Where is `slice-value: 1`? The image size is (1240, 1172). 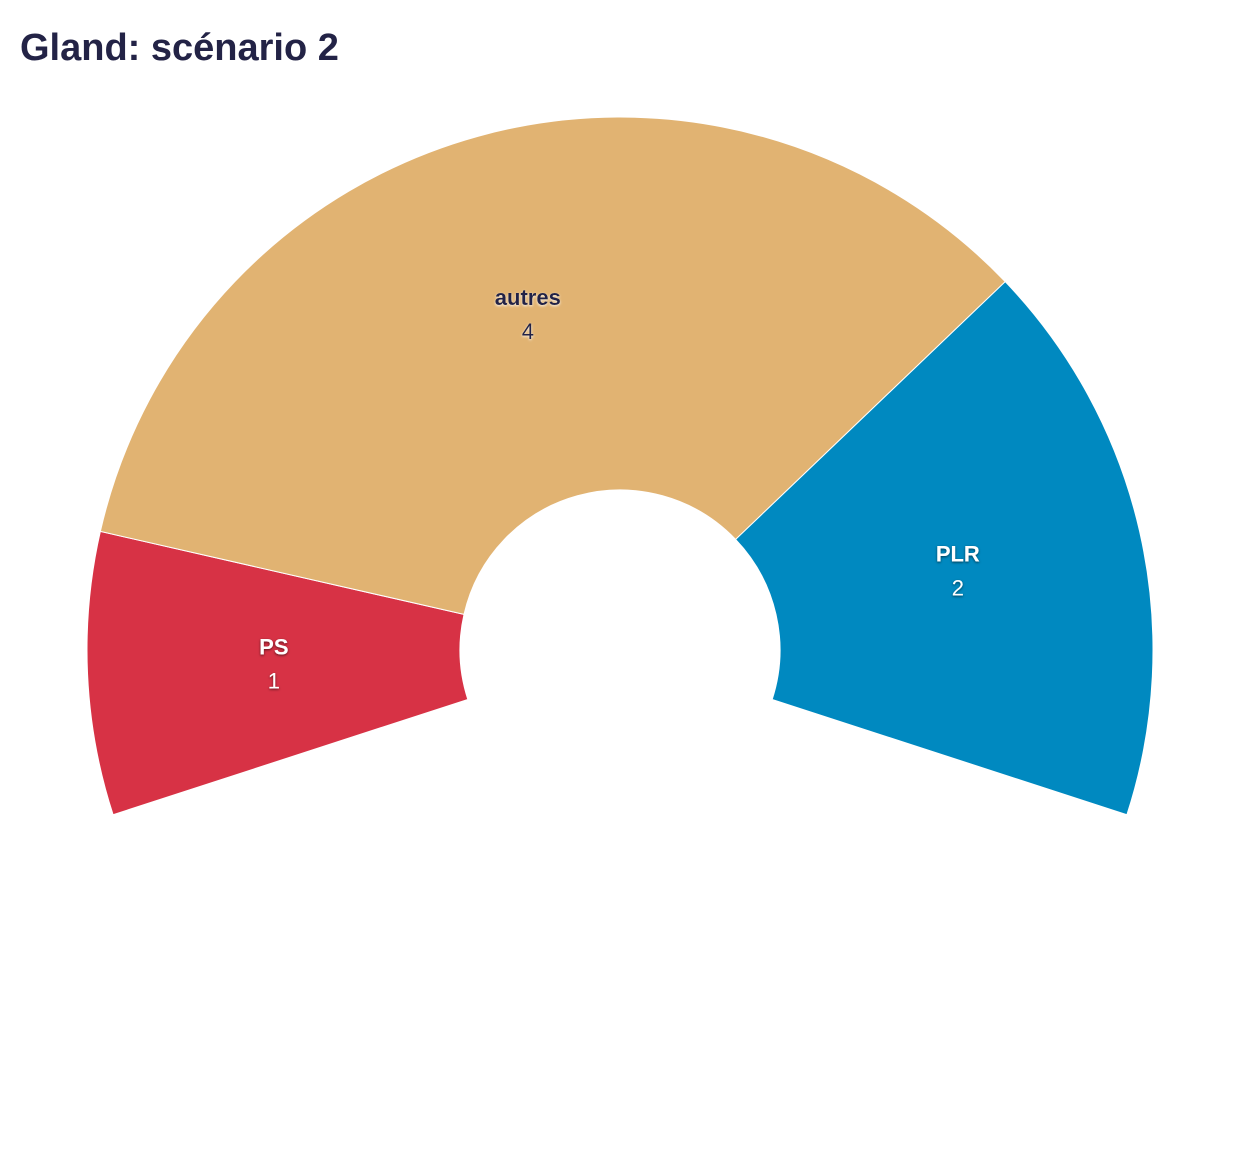
slice-value: 1 is located at coordinates (274, 680).